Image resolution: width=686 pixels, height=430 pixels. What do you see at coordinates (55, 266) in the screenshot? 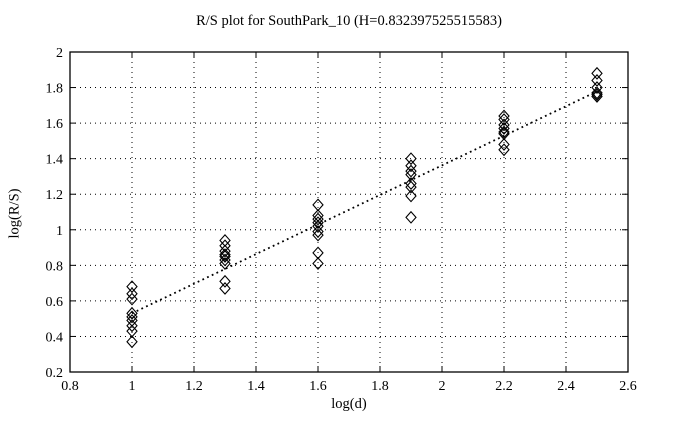
I see `y-tick-label: 0.8` at bounding box center [55, 266].